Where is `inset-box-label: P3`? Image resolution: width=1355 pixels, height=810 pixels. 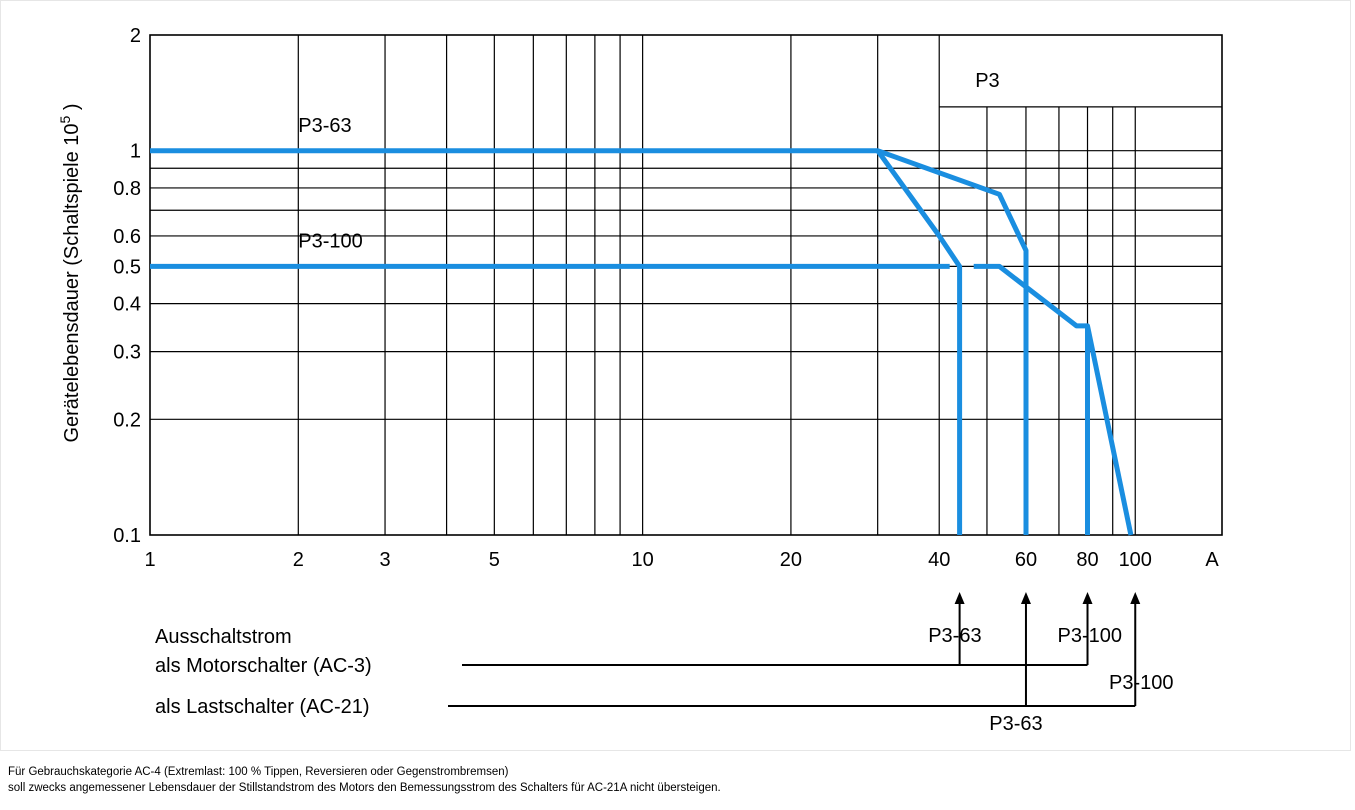 inset-box-label: P3 is located at coordinates (987, 81).